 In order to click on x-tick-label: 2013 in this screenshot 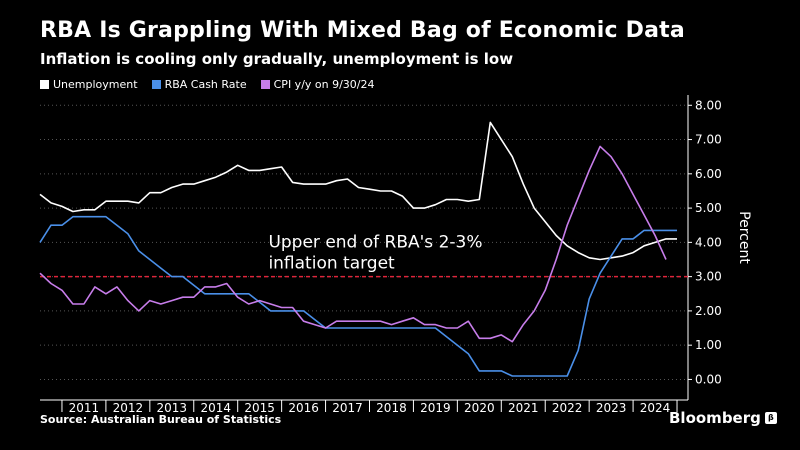, I will do `click(172, 408)`.